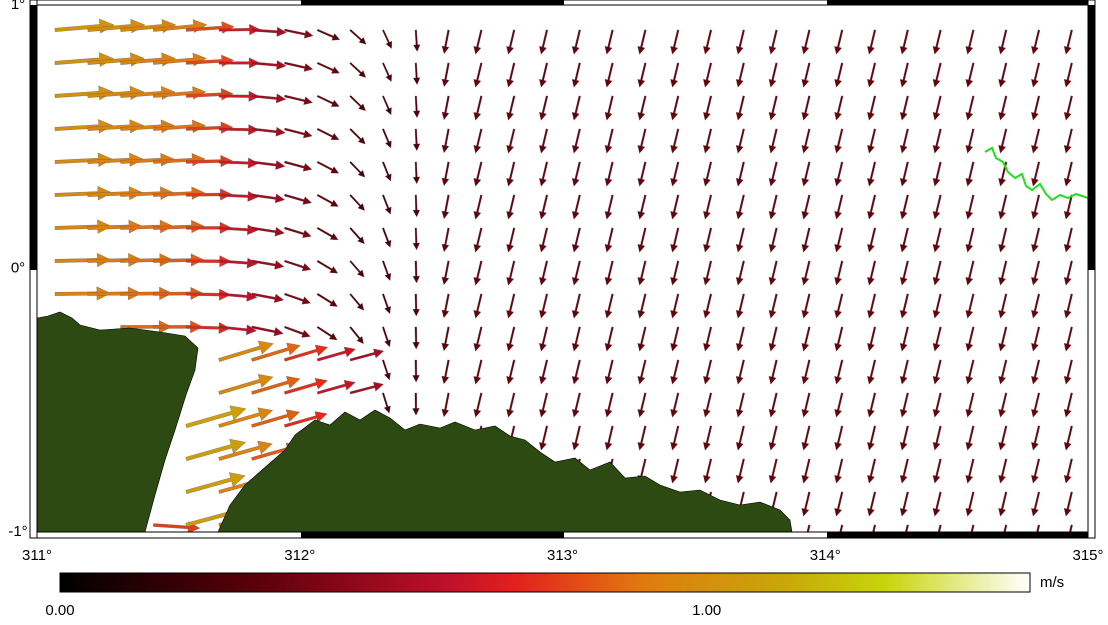 The image size is (1108, 625). Describe the element at coordinates (1087, 555) in the screenshot. I see `lon-tick-label: 315°` at that location.